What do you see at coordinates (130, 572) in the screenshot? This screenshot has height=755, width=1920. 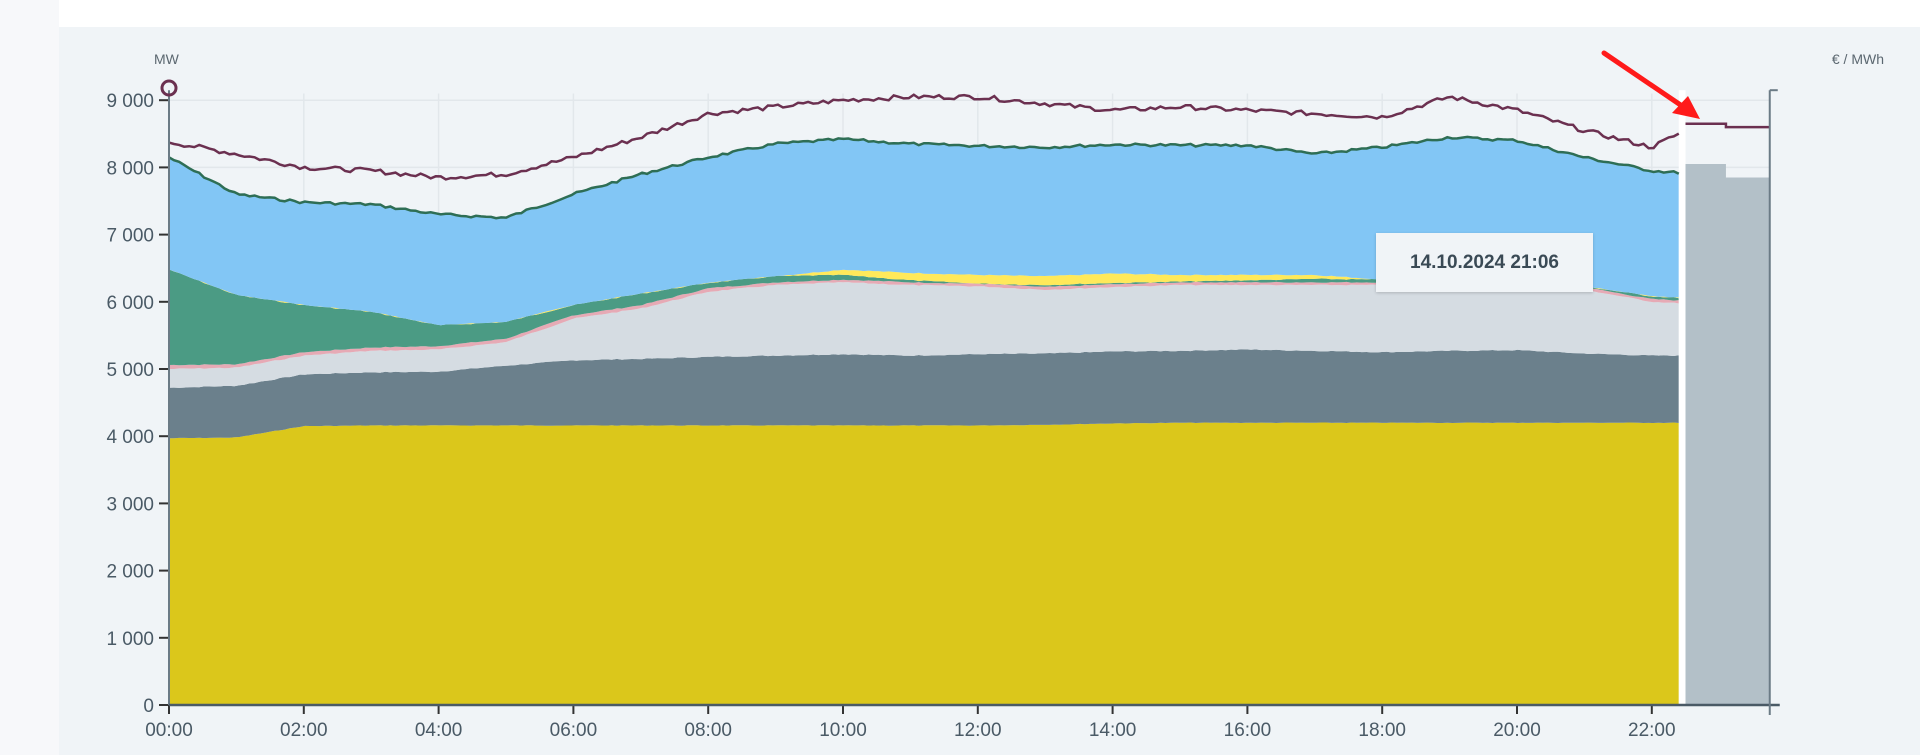 I see `y-tick-label: 2 000` at bounding box center [130, 572].